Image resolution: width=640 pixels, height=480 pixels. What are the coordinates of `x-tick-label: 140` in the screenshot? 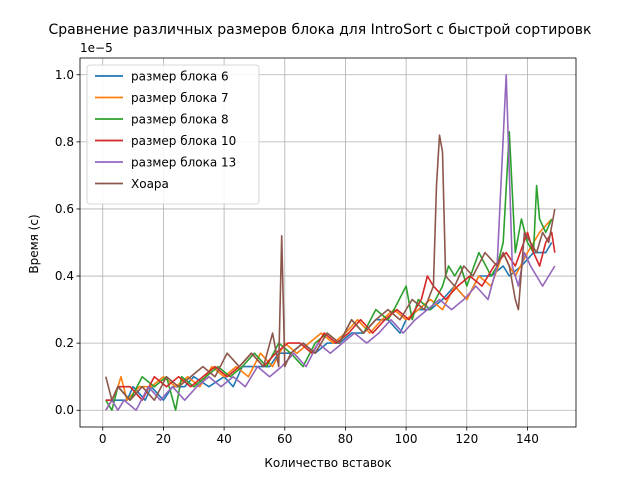 It's located at (527, 439).